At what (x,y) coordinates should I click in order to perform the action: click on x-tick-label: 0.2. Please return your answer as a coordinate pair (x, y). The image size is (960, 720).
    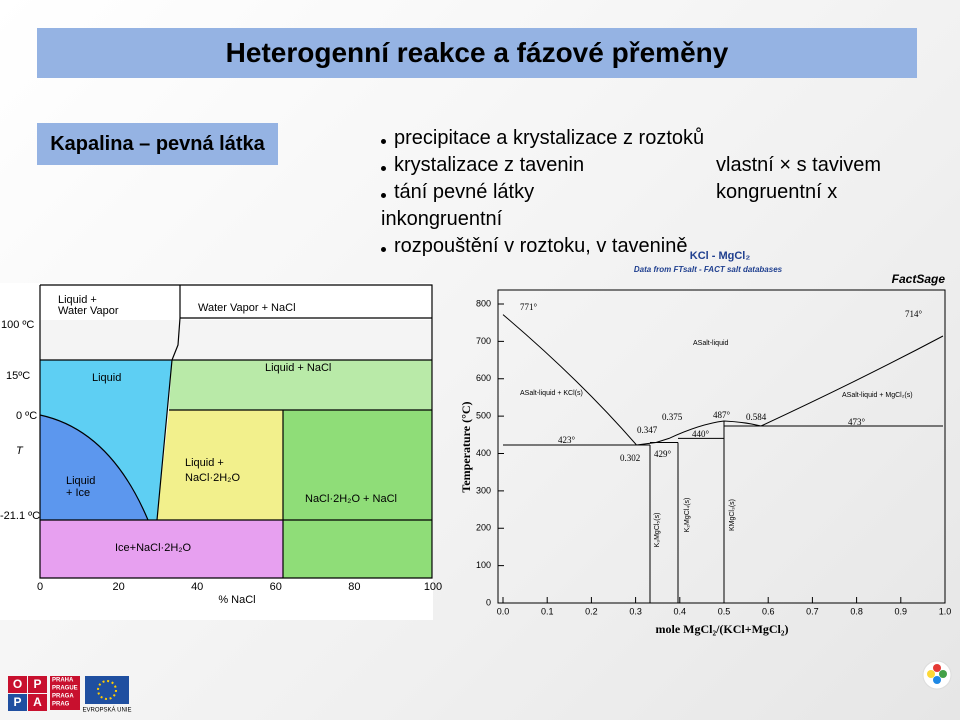
    Looking at the image, I should click on (591, 611).